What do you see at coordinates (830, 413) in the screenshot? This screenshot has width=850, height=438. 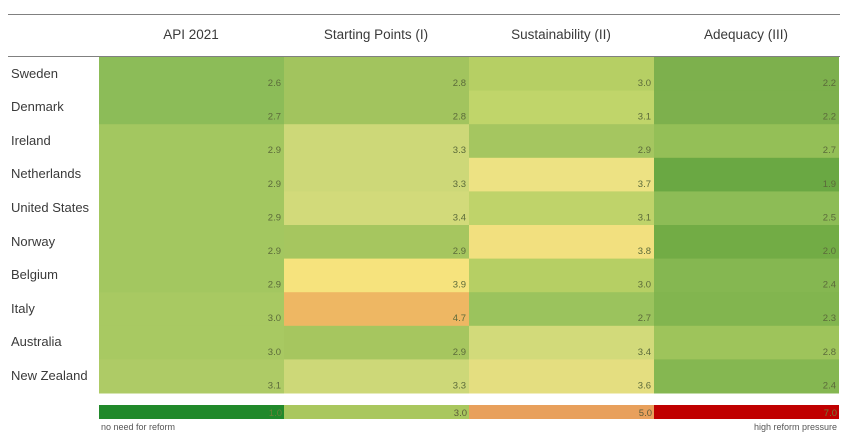 I see `legend-scale-value: 7.0` at bounding box center [830, 413].